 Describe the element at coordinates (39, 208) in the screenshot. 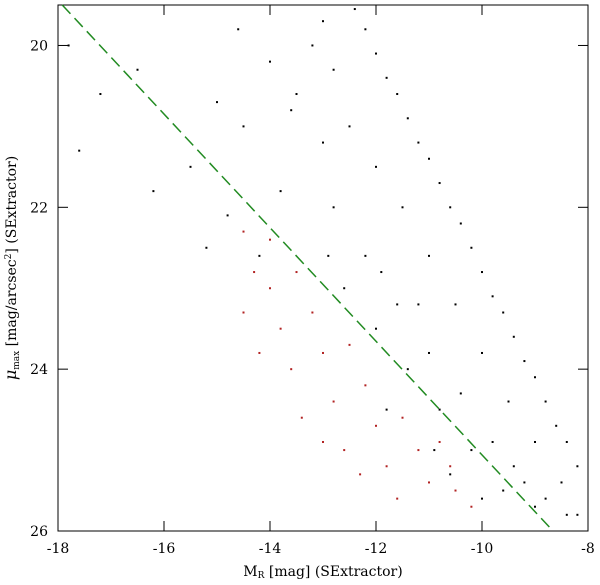

I see `y-tick-label: 22` at that location.